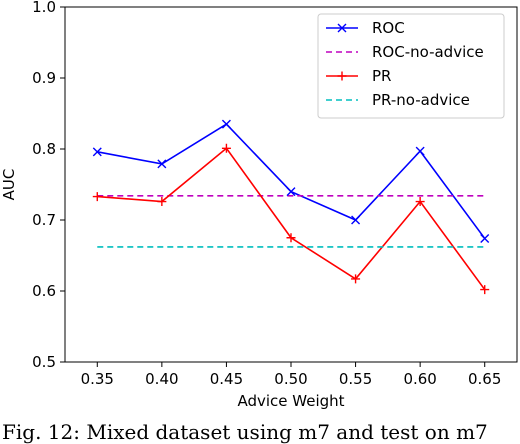 The width and height of the screenshot is (520, 444). Describe the element at coordinates (419, 379) in the screenshot. I see `x-tick-label: 0.60` at that location.